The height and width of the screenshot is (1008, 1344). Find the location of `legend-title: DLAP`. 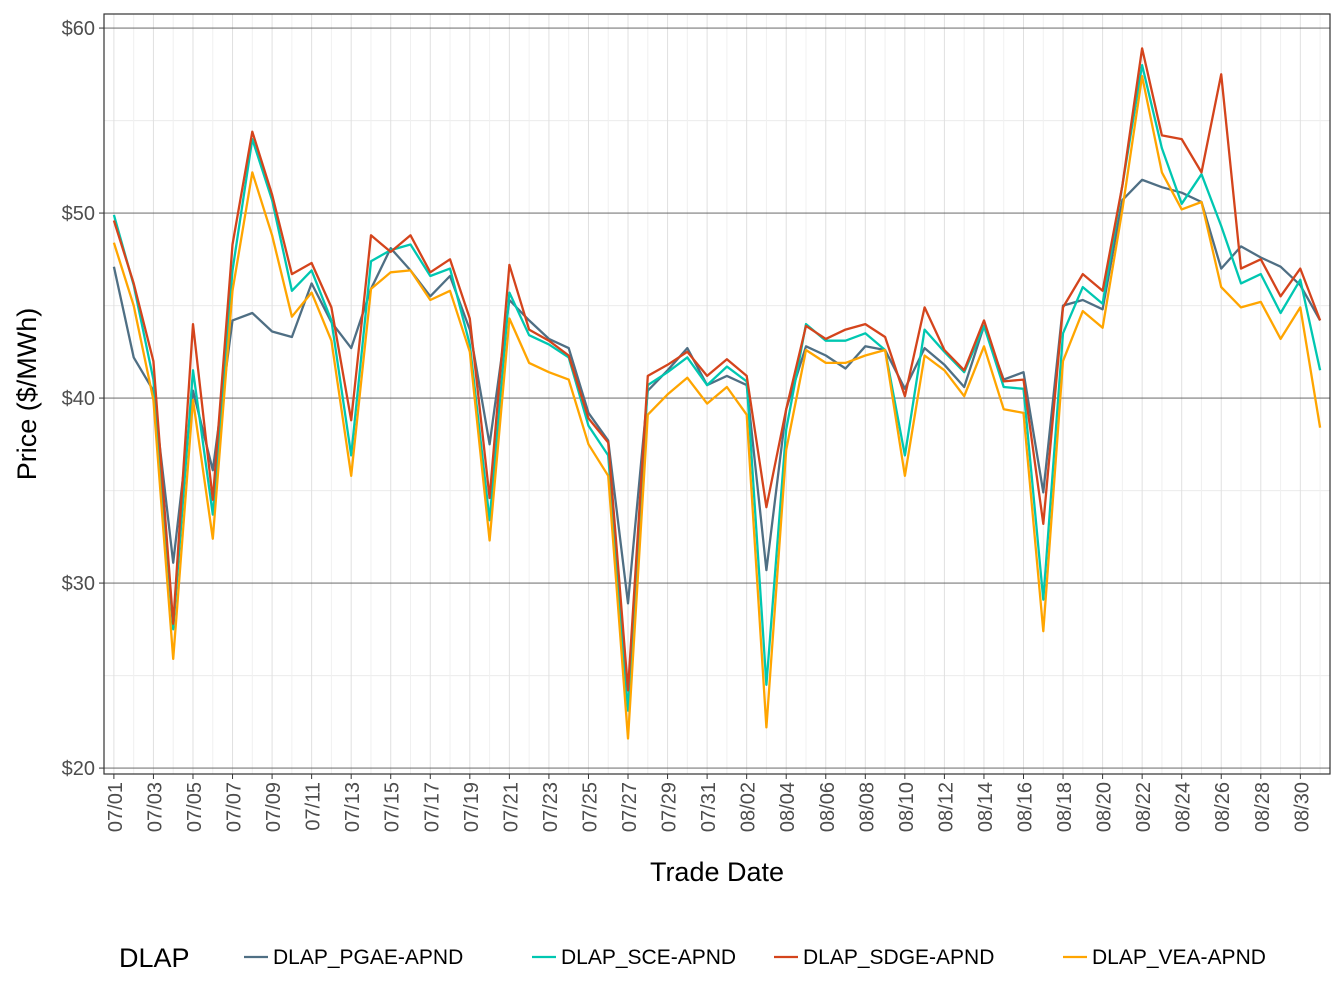

legend-title: DLAP is located at coordinates (154, 958).